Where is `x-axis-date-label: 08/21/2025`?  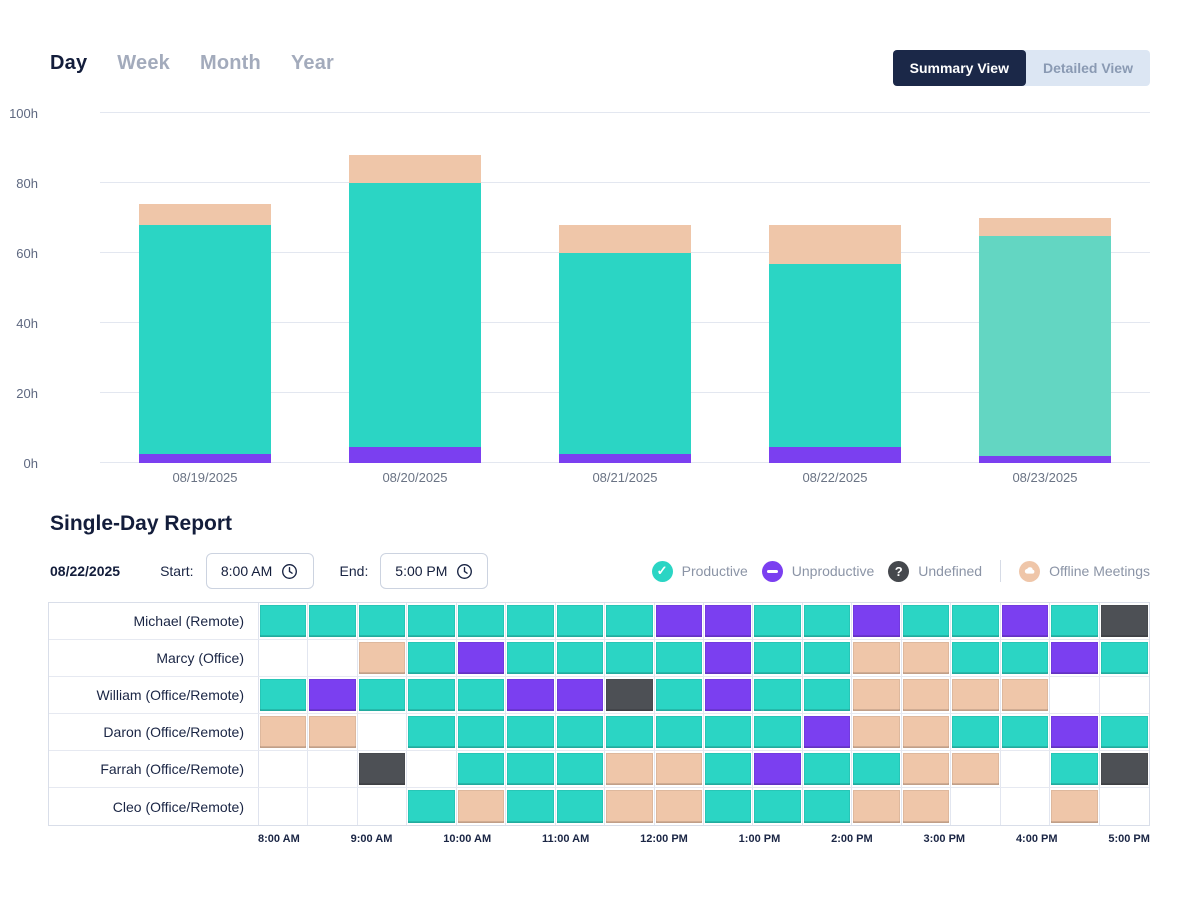 x-axis-date-label: 08/21/2025 is located at coordinates (625, 477).